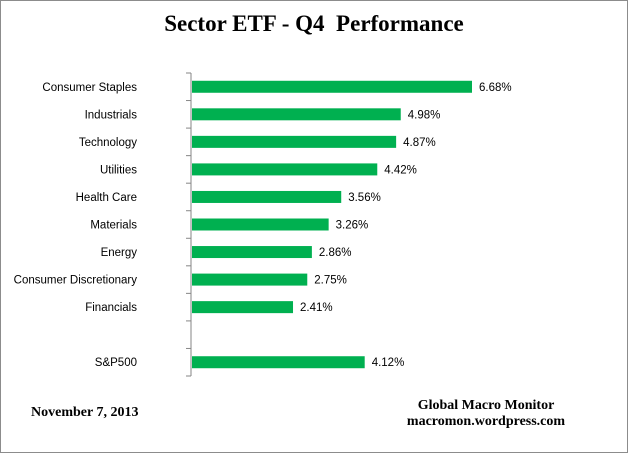 The height and width of the screenshot is (453, 628). What do you see at coordinates (113, 226) in the screenshot?
I see `category-label: Materials` at bounding box center [113, 226].